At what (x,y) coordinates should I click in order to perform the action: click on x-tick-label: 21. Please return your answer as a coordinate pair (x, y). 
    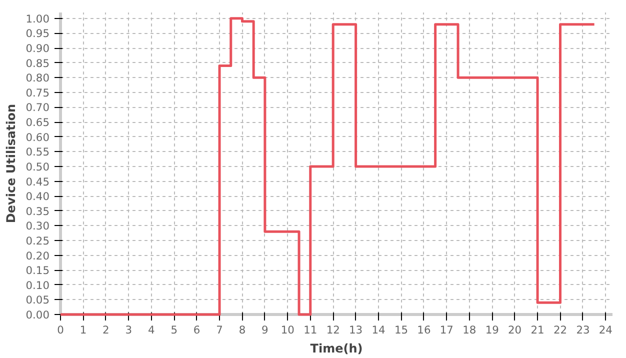
    Looking at the image, I should click on (537, 330).